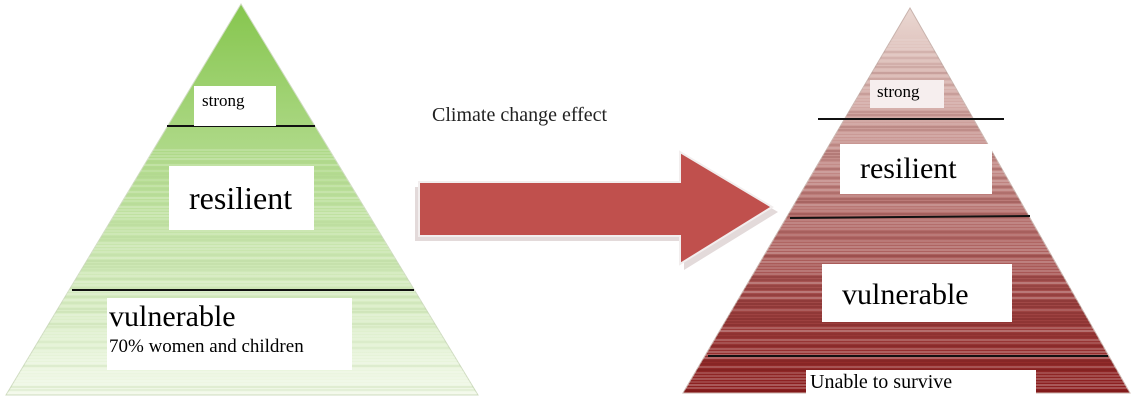  What do you see at coordinates (921, 382) in the screenshot?
I see `right-label-unable-to-survive: Unable to survive` at bounding box center [921, 382].